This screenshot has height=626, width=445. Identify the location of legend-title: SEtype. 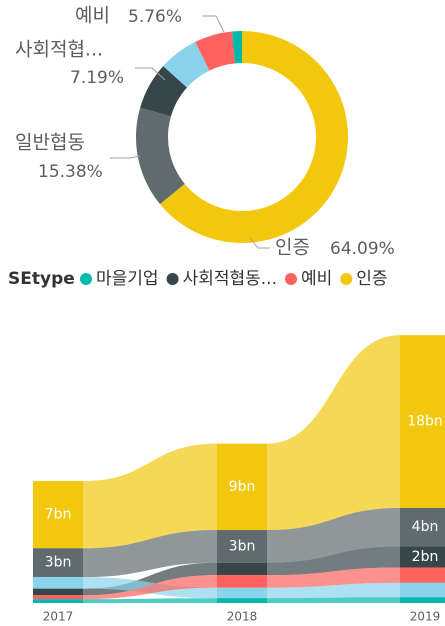
(41, 279).